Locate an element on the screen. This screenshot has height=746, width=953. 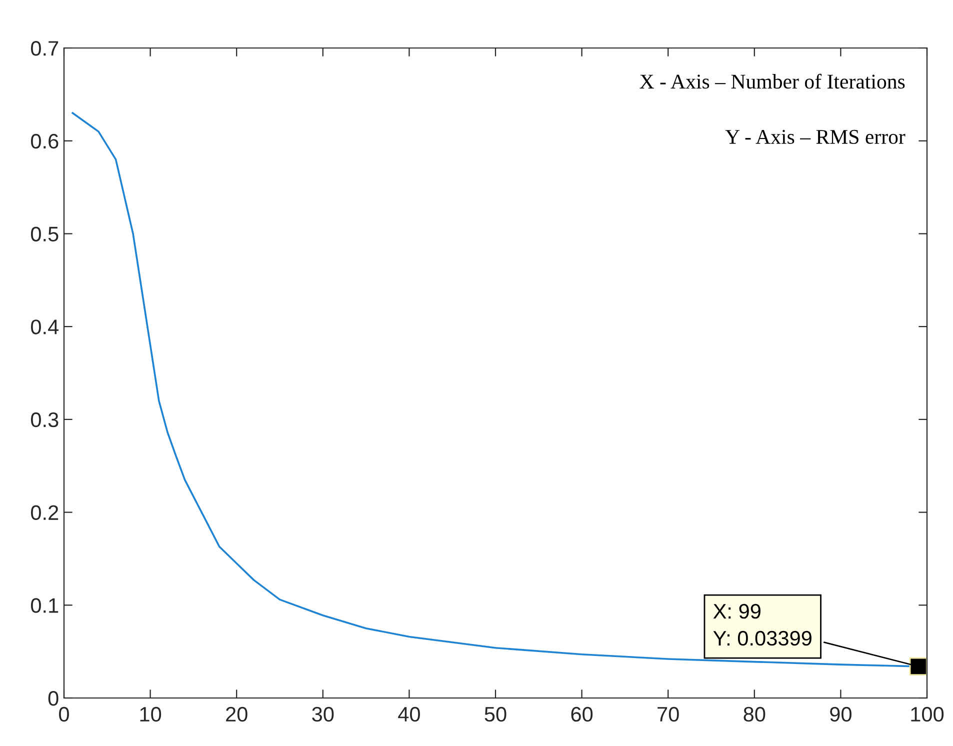
annotation: X - Axis – Number of Iterations is located at coordinates (772, 81).